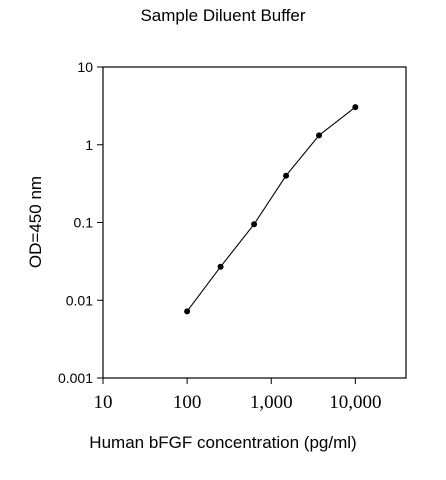 This screenshot has height=480, width=446. I want to click on y-tick-label: 1, so click(89, 145).